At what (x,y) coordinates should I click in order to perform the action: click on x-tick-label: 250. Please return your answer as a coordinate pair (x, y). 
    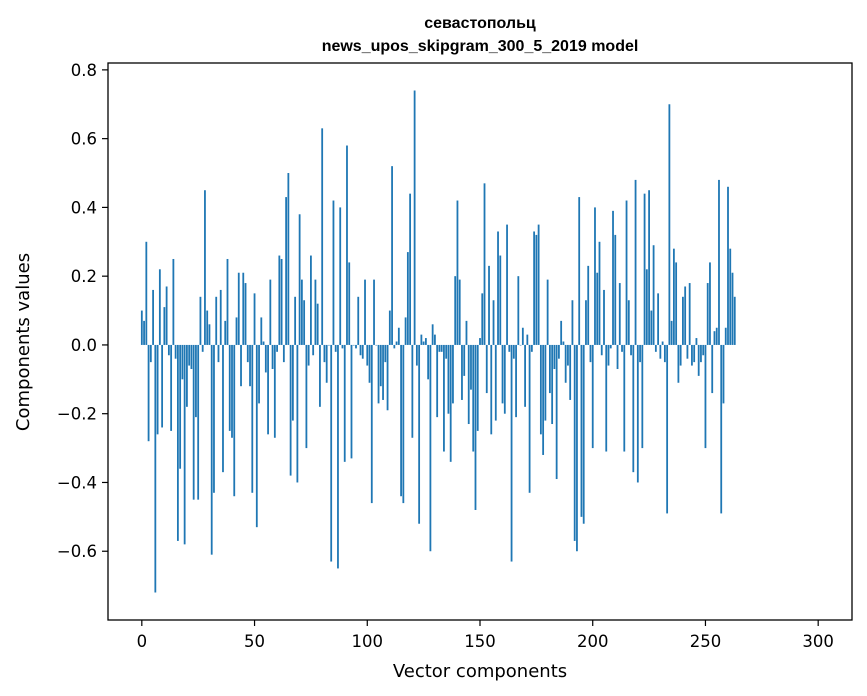
    Looking at the image, I should click on (706, 641).